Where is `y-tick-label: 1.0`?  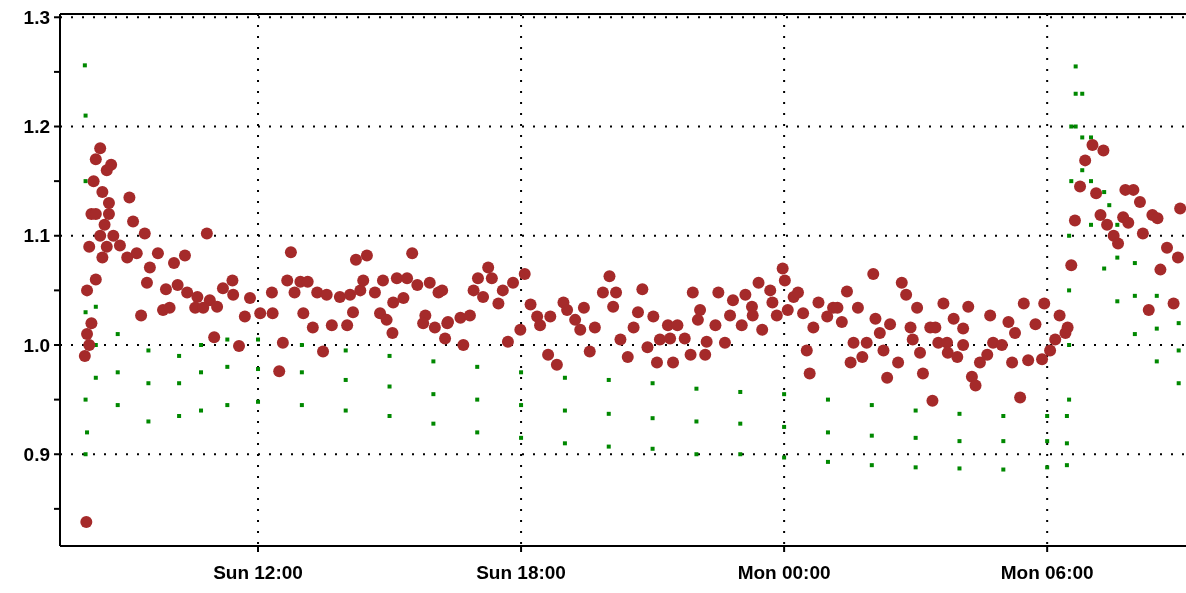 y-tick-label: 1.0 is located at coordinates (36, 345).